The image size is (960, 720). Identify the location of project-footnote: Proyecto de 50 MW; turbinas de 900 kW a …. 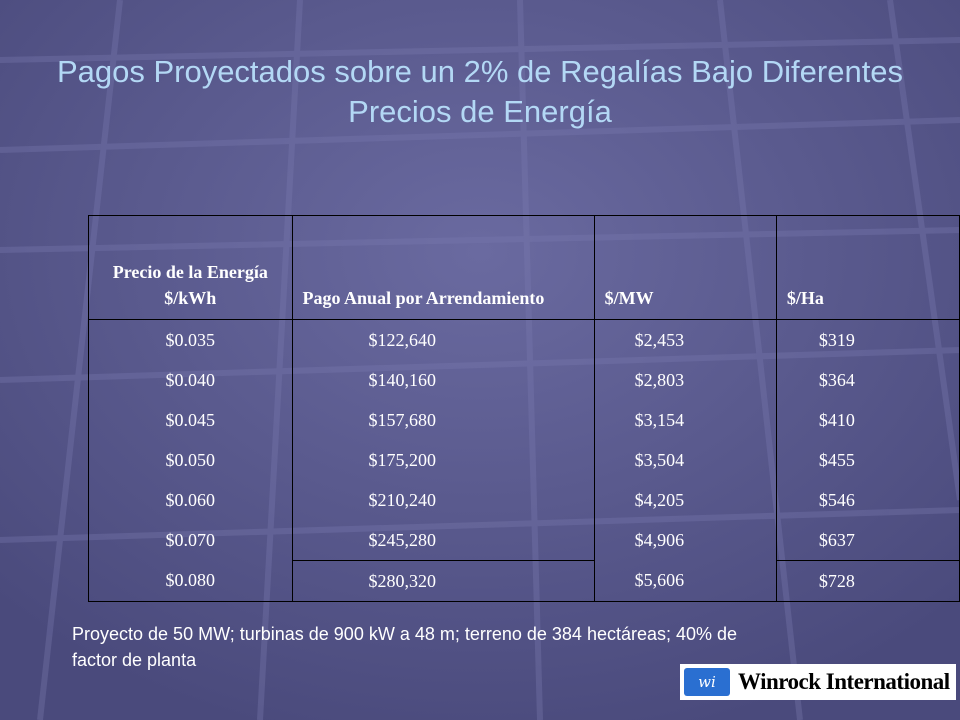
(405, 647).